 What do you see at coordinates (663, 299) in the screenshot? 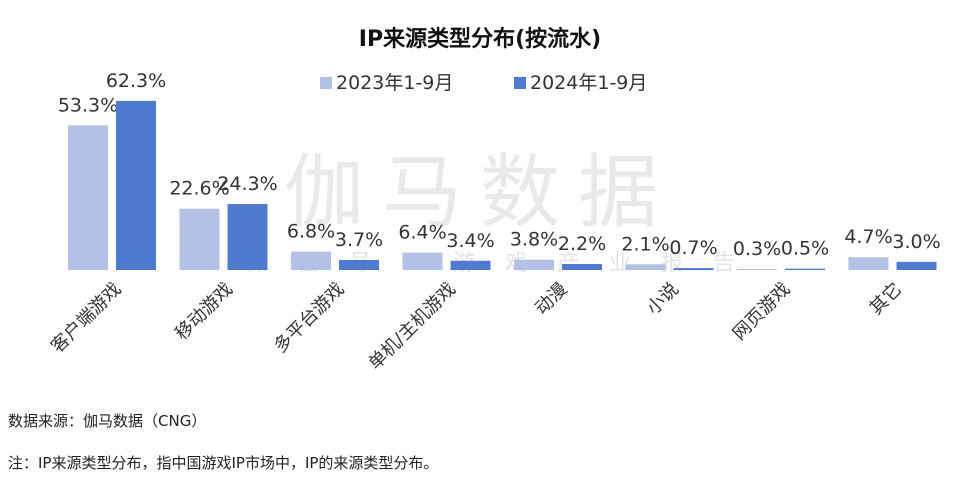
I see `category-label-6: 小说` at bounding box center [663, 299].